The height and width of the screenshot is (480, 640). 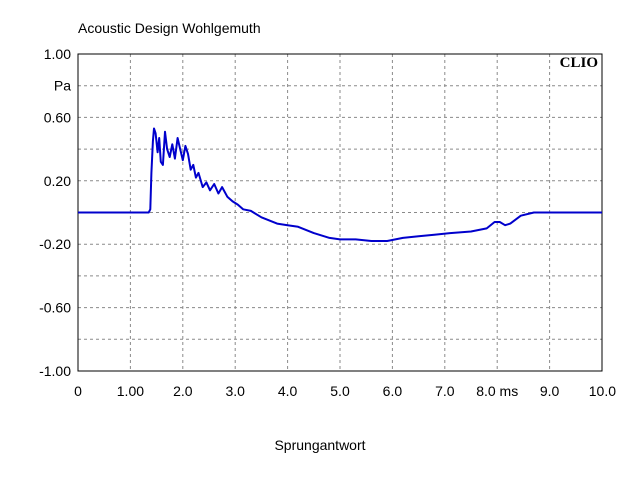 I want to click on y-tick-label: -0.60, so click(x=55, y=308).